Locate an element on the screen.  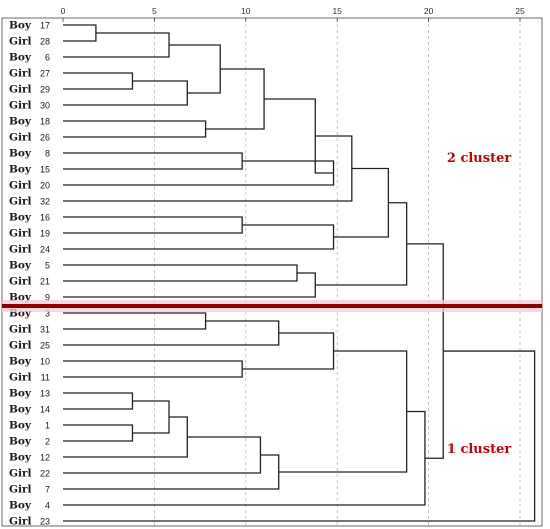
leaf-case-label: 18 is located at coordinates (45, 122).